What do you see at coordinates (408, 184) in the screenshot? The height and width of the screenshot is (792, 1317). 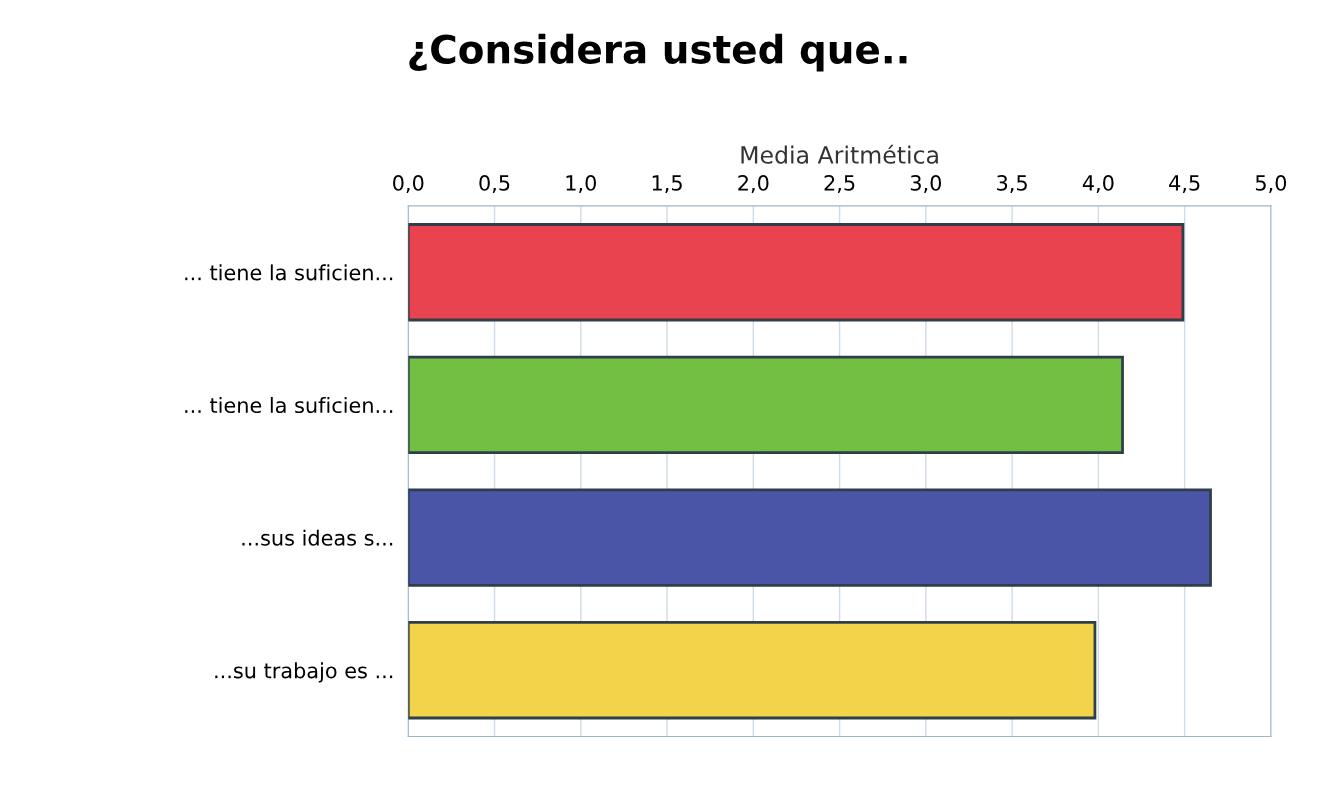 I see `x-tick-label: 0,0` at bounding box center [408, 184].